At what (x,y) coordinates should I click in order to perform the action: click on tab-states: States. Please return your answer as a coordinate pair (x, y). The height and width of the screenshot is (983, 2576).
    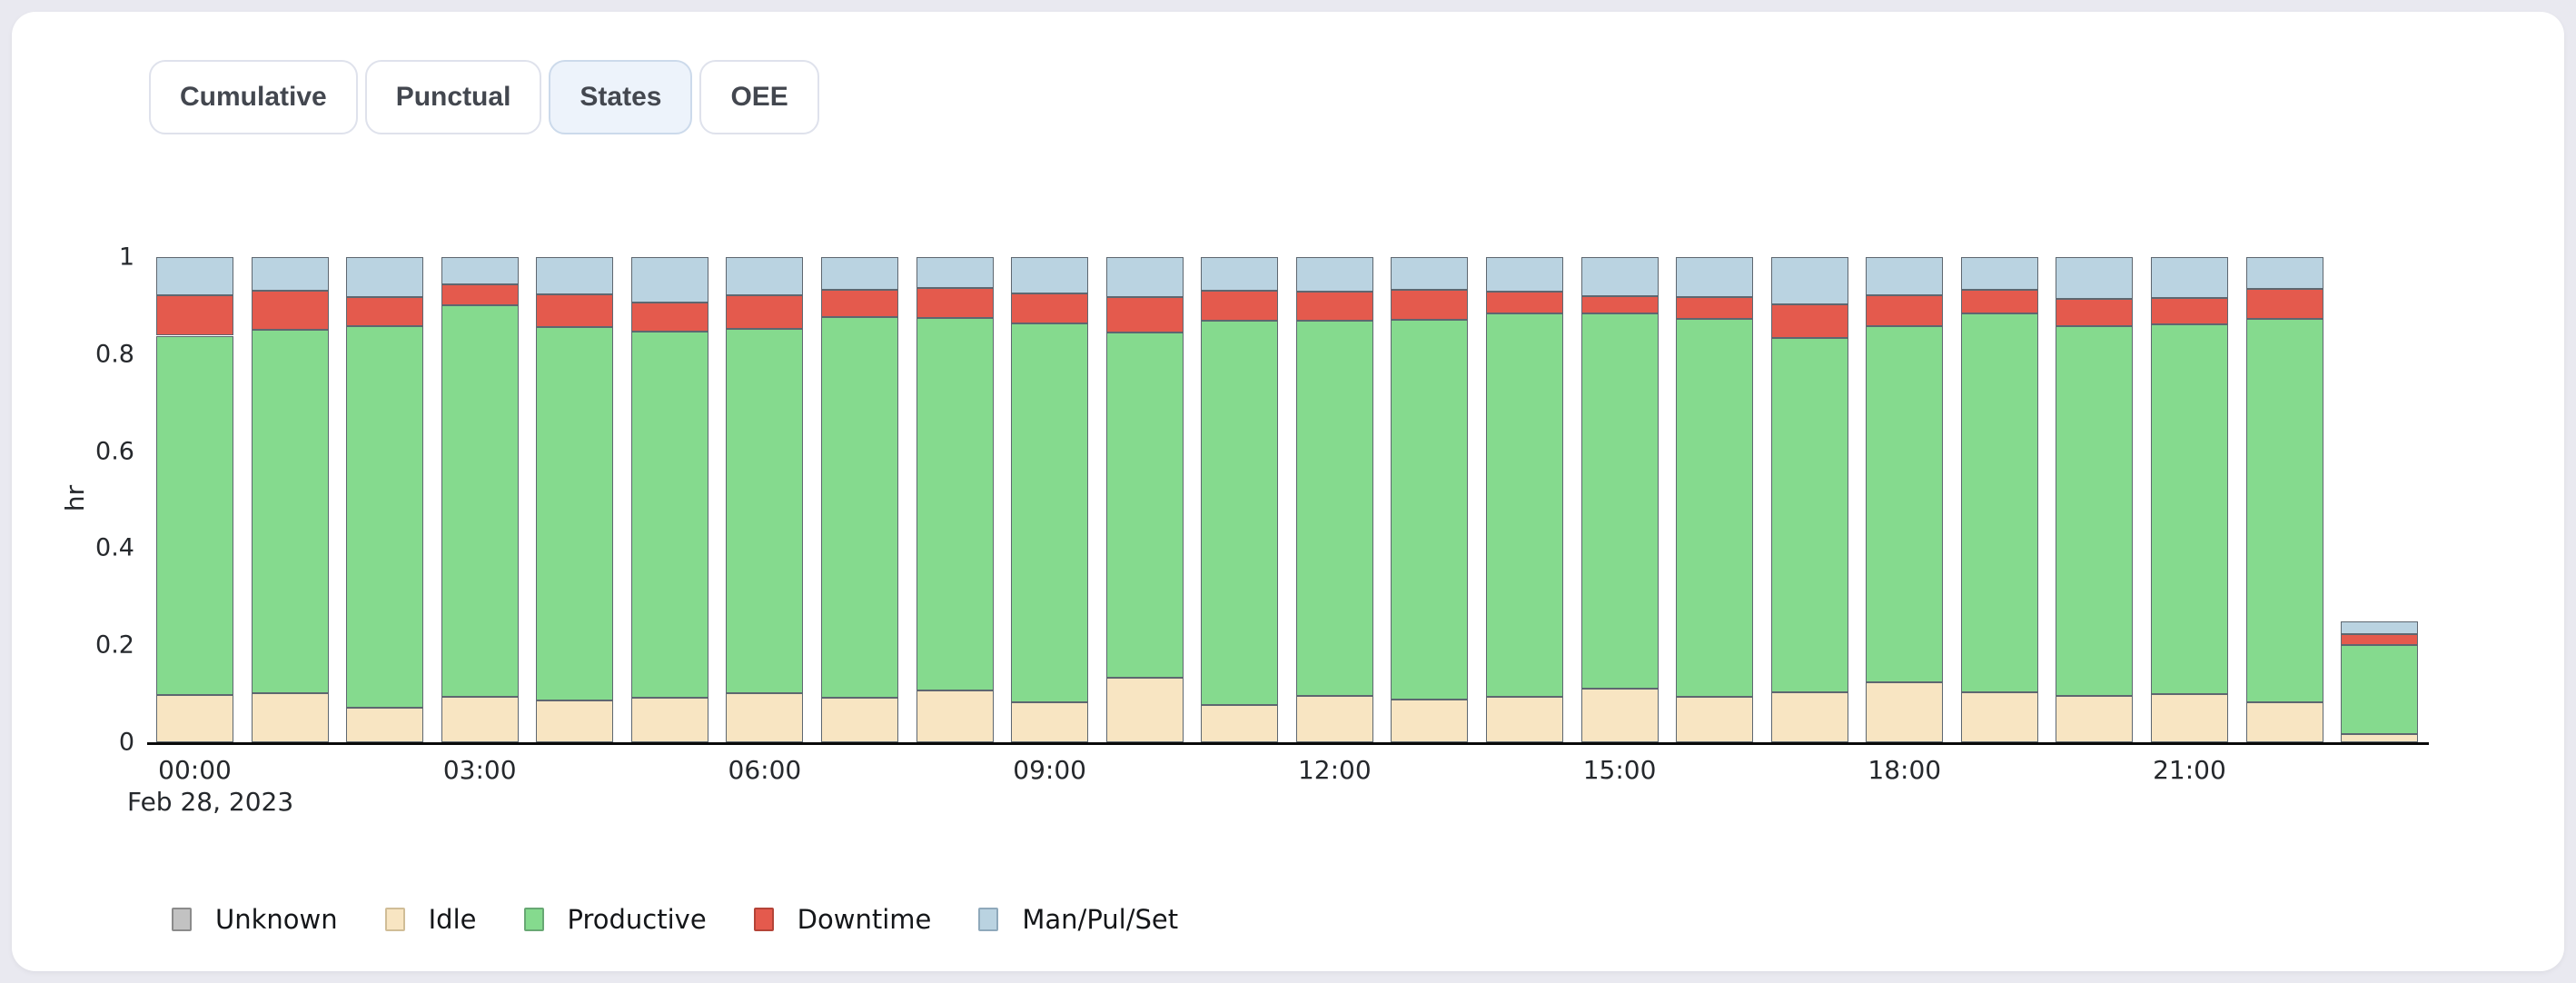
    Looking at the image, I should click on (621, 97).